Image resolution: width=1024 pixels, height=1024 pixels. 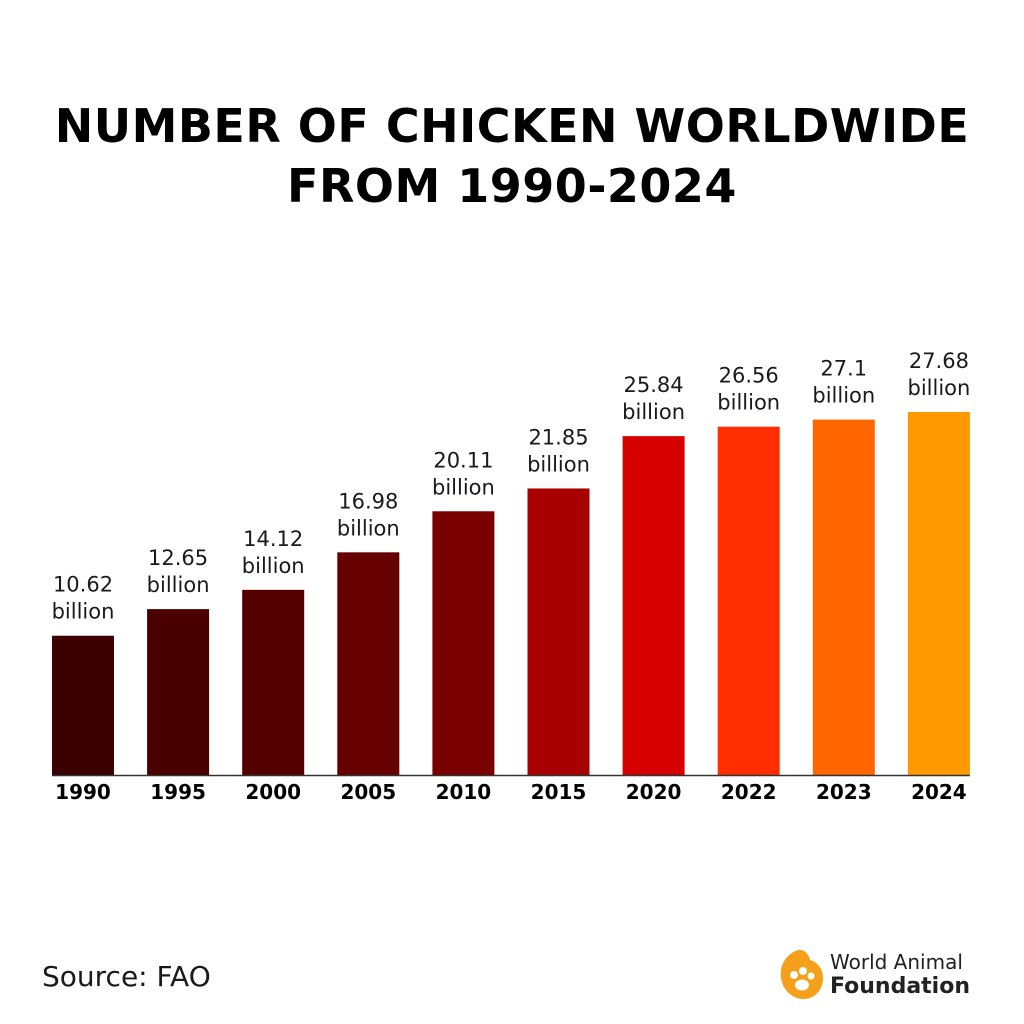 I want to click on bar-1990, so click(x=83, y=705).